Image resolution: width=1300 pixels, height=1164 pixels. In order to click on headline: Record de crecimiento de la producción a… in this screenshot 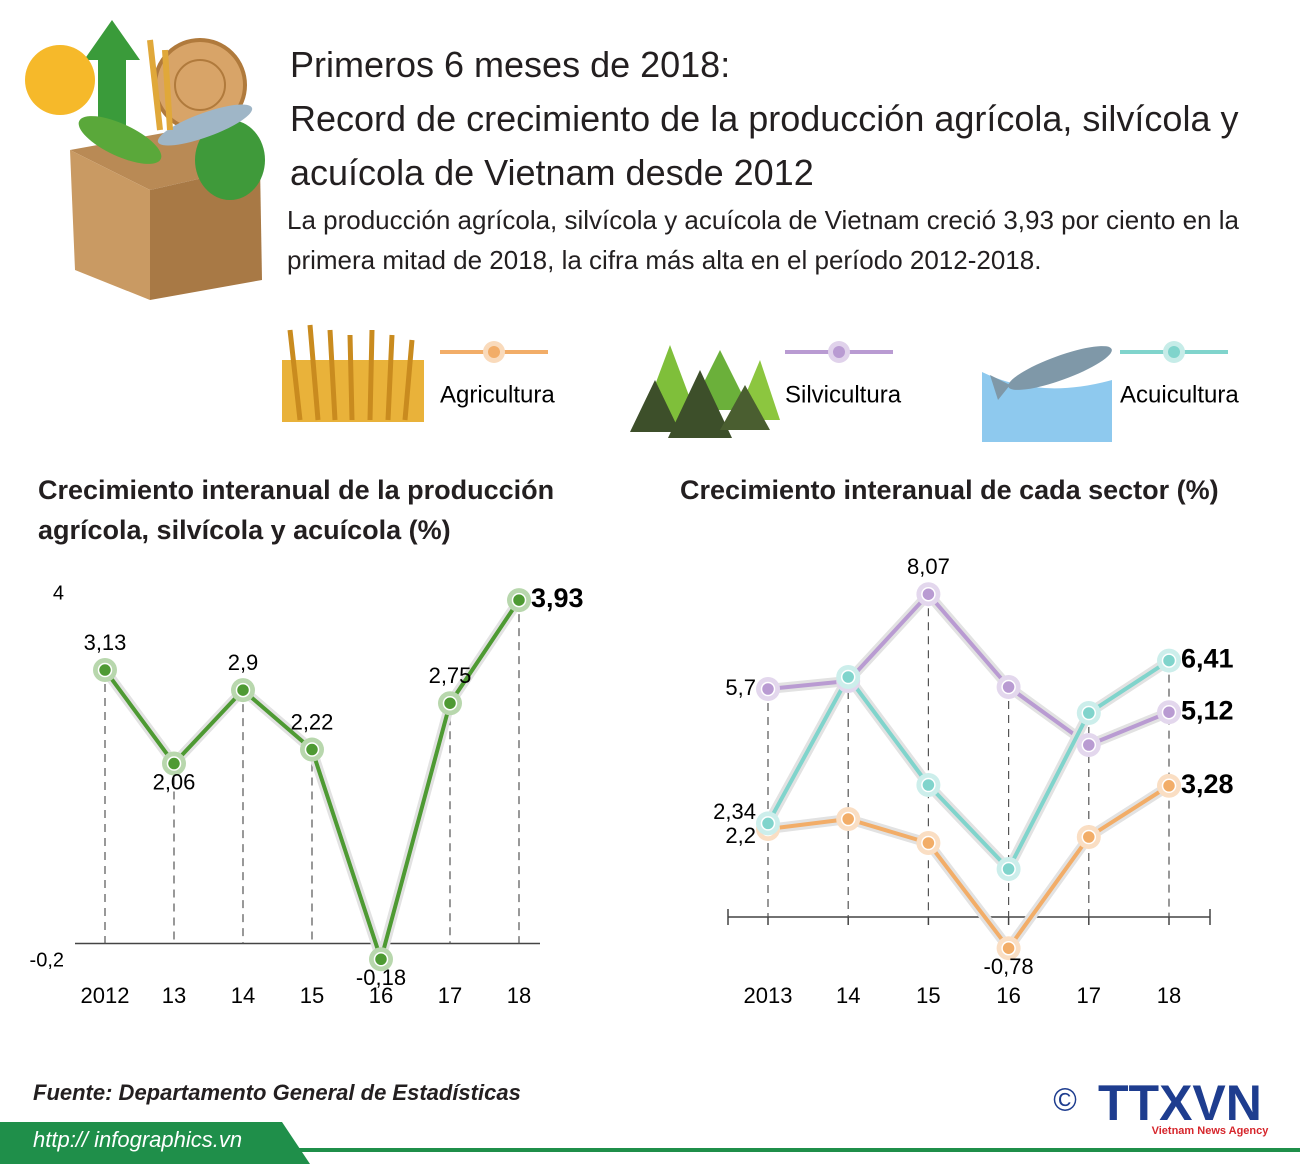, I will do `click(764, 145)`.